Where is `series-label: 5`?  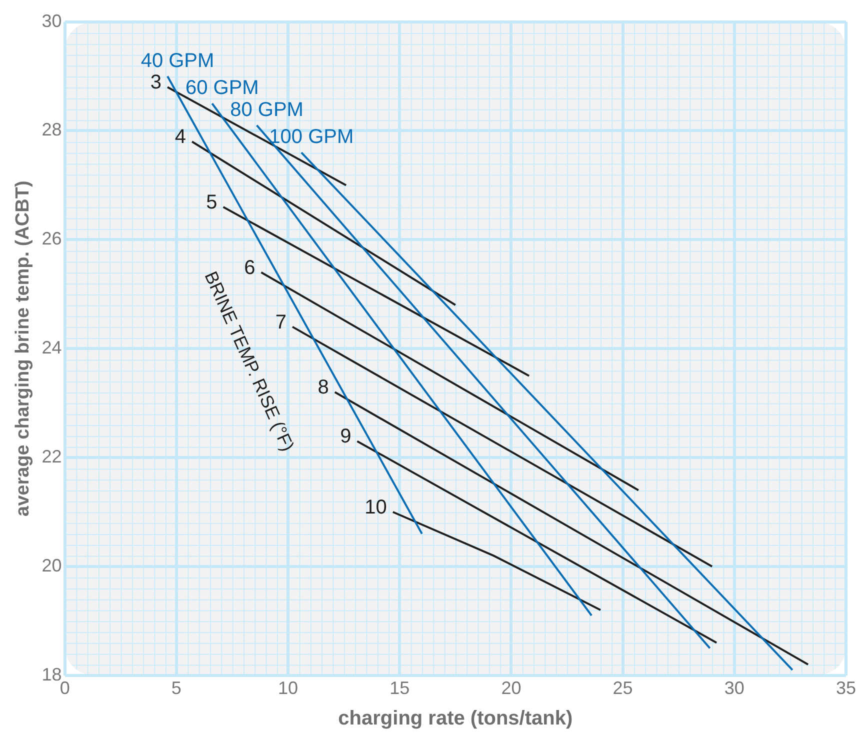 series-label: 5 is located at coordinates (212, 203).